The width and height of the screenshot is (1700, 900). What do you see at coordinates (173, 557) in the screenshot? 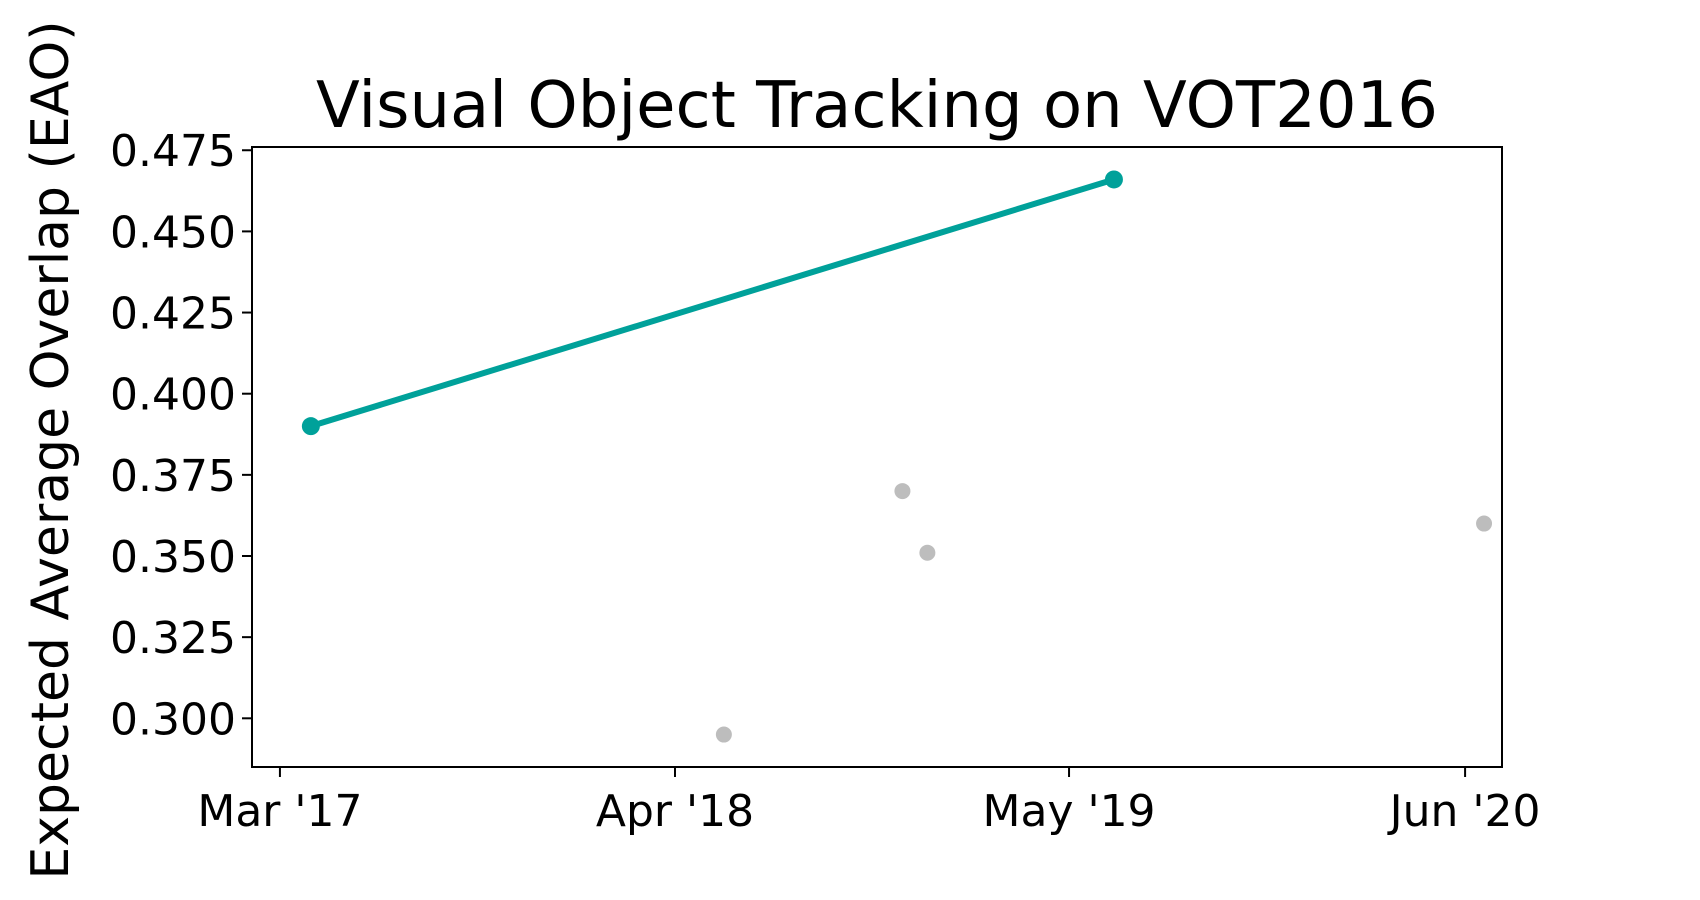
I see `y-tick-label: 0.350` at bounding box center [173, 557].